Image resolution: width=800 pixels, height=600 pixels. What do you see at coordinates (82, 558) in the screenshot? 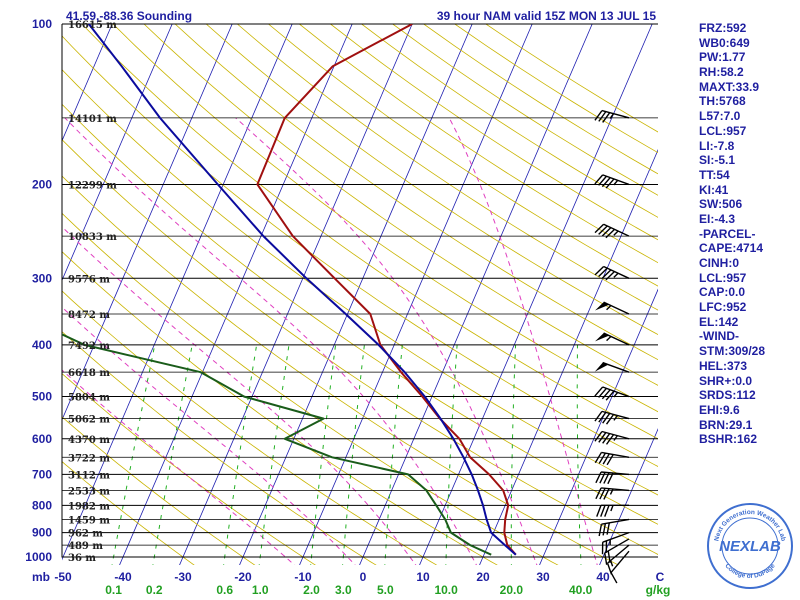
I see `height-label: 36 m` at bounding box center [82, 558].